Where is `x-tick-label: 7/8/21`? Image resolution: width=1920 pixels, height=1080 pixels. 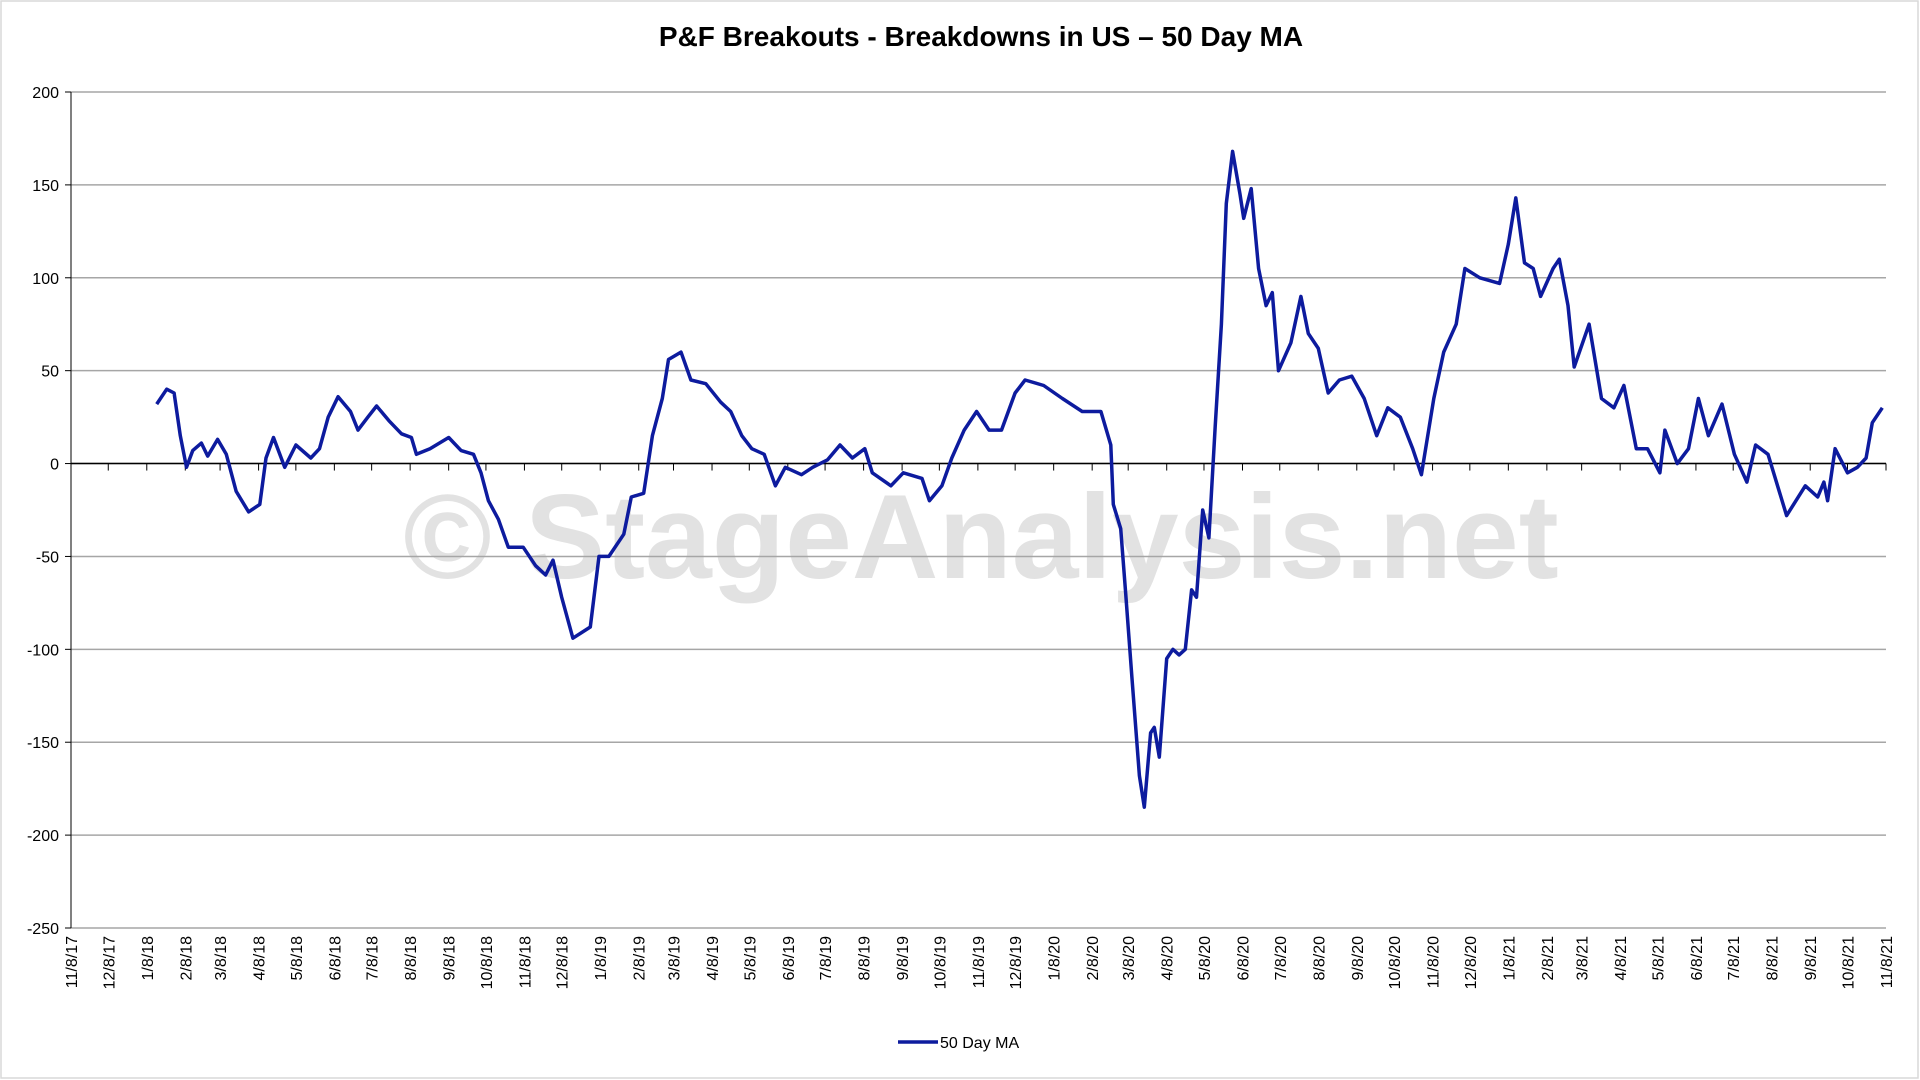
x-tick-label: 7/8/21 is located at coordinates (1734, 958).